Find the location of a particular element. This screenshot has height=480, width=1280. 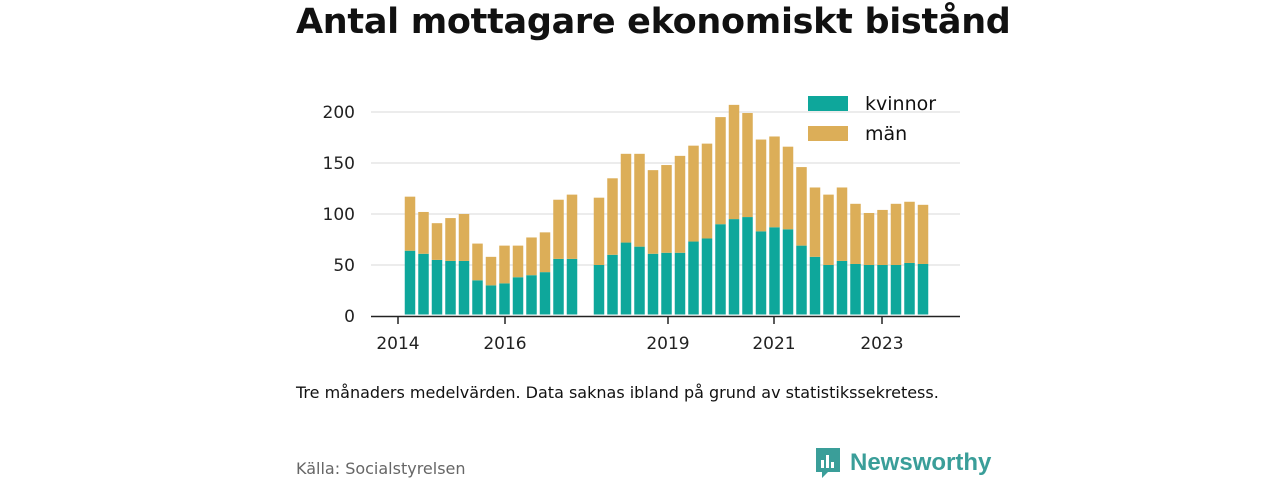

y-tick-label: 100 is located at coordinates (339, 215).